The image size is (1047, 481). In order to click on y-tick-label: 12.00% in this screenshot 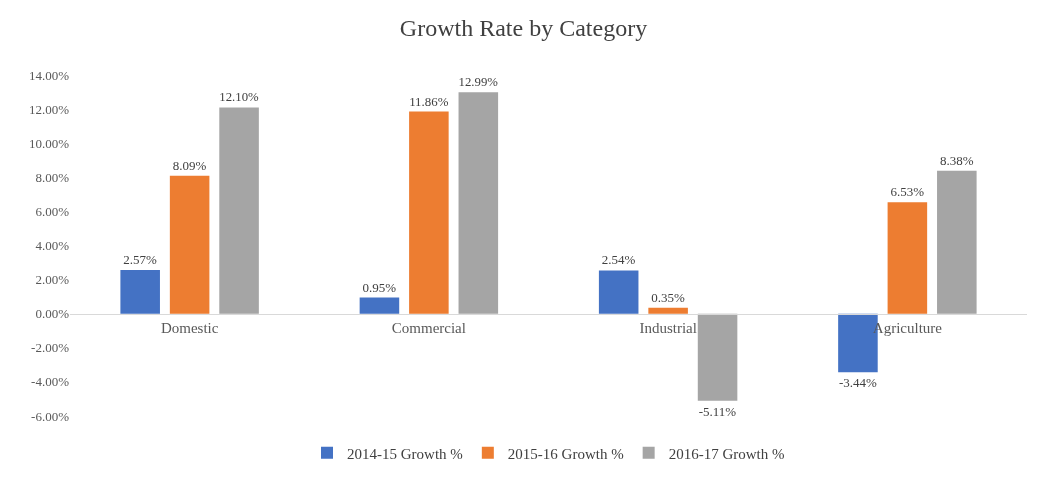, I will do `click(49, 109)`.